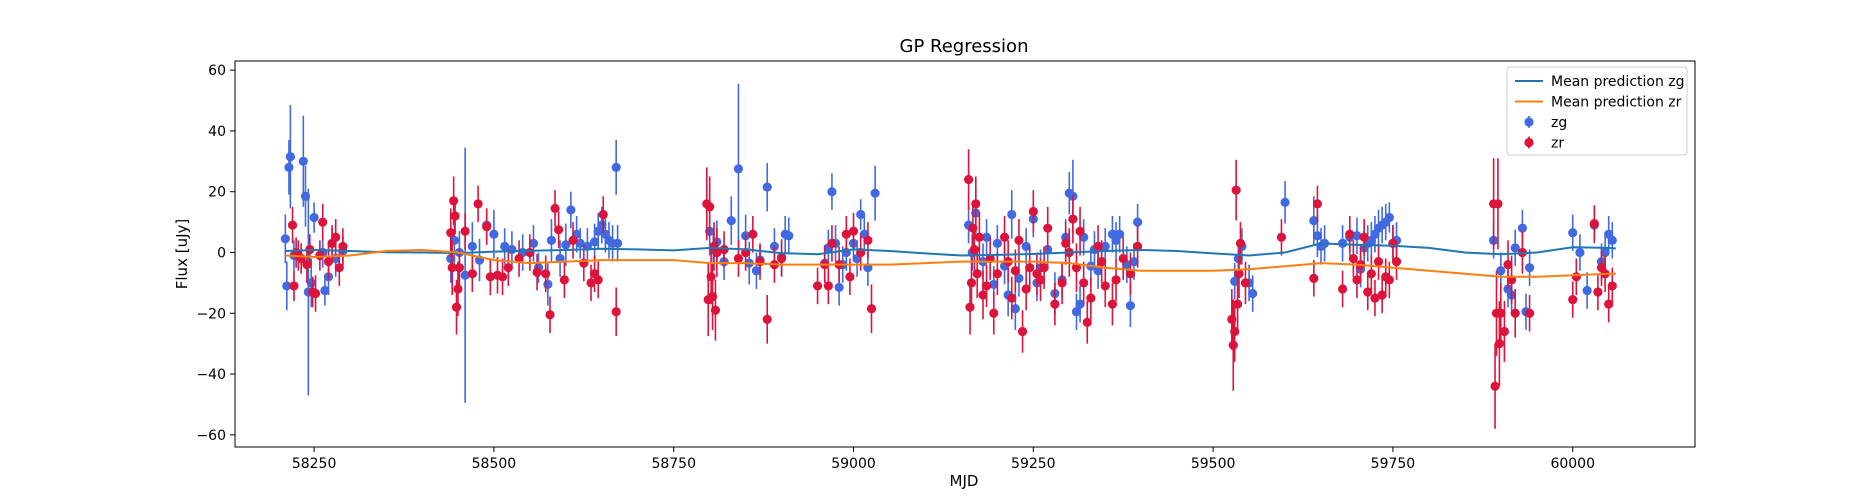  What do you see at coordinates (217, 132) in the screenshot?
I see `y-tick-label: 40` at bounding box center [217, 132].